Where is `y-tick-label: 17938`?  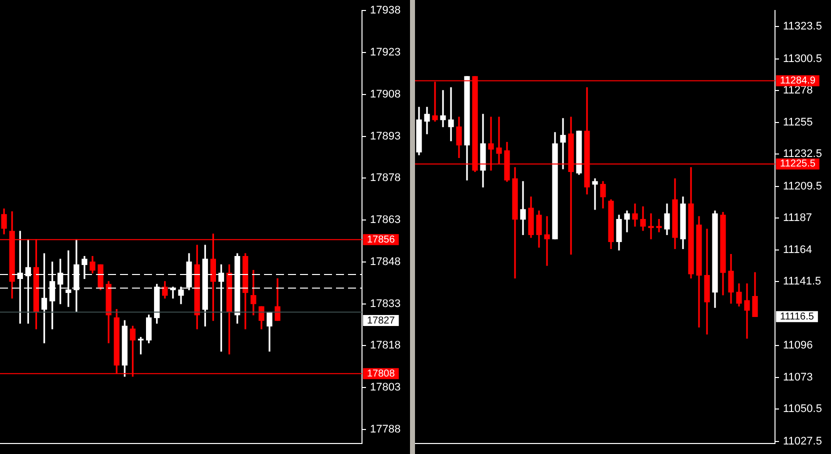 y-tick-label: 17938 is located at coordinates (385, 10).